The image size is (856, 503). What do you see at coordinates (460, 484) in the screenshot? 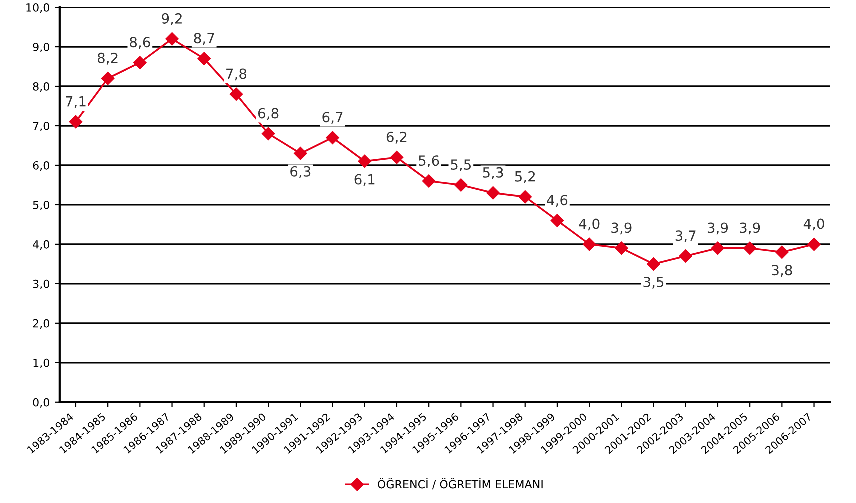
I see `legend-label: ÖĞRENCİ / ÖĞRETİM ELEMANI` at bounding box center [460, 484].